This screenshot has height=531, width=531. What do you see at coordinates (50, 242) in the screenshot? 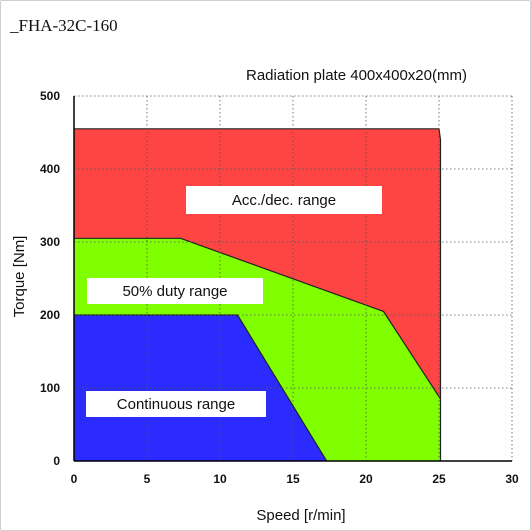
I see `y-tick-label: 300` at bounding box center [50, 242].